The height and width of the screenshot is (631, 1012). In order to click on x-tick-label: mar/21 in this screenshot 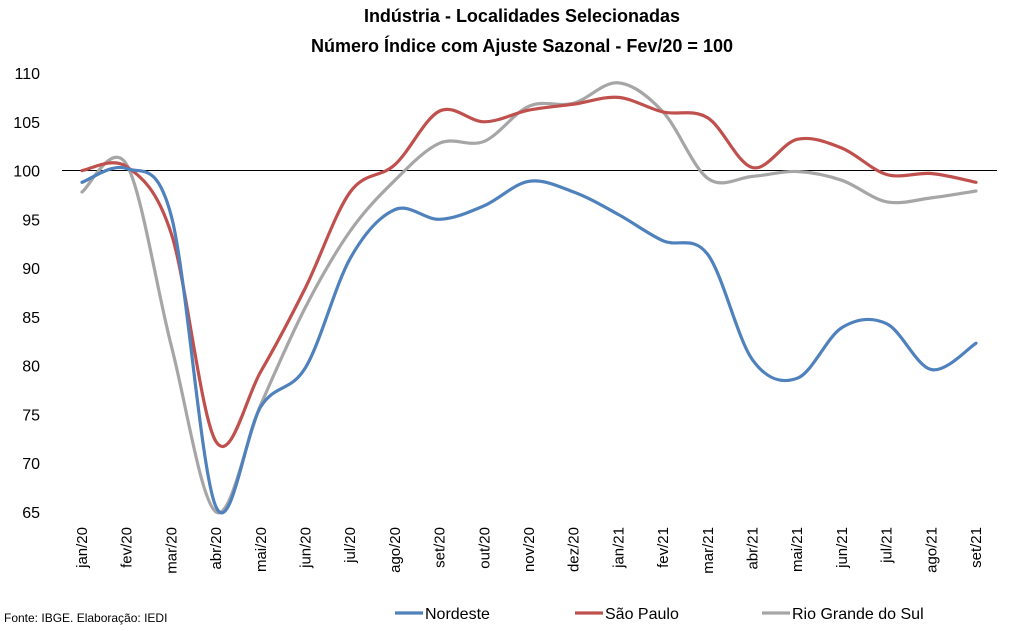, I will do `click(708, 550)`.